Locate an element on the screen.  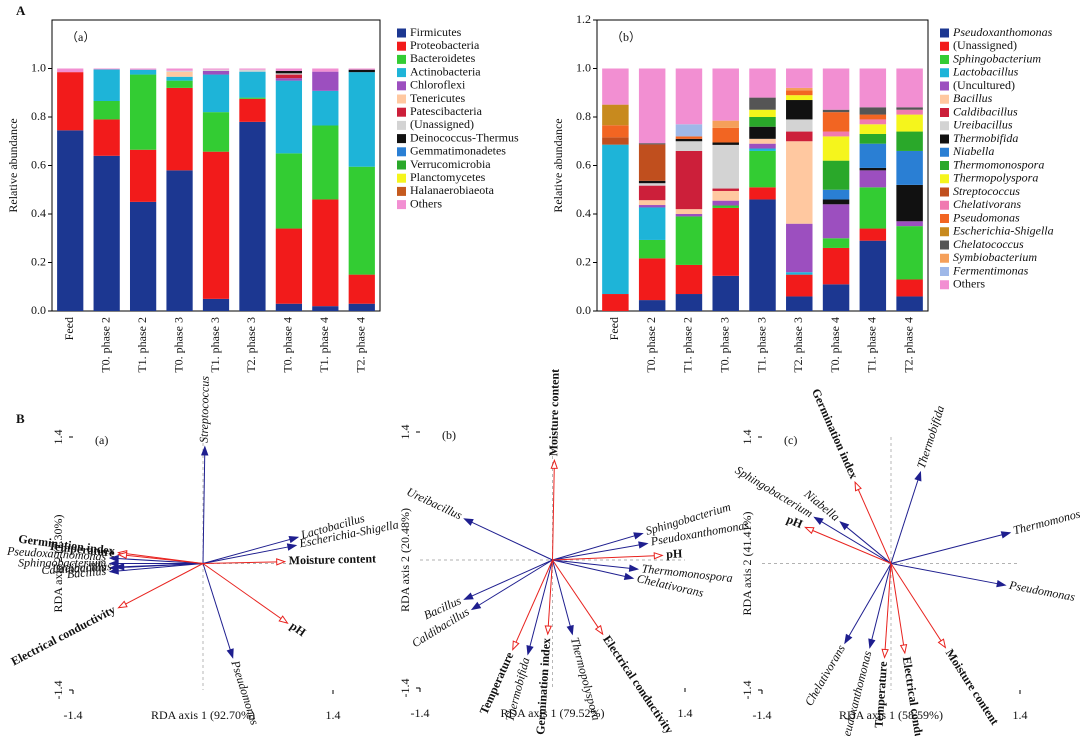
panel-label: （b） is located at coordinates (626, 37).